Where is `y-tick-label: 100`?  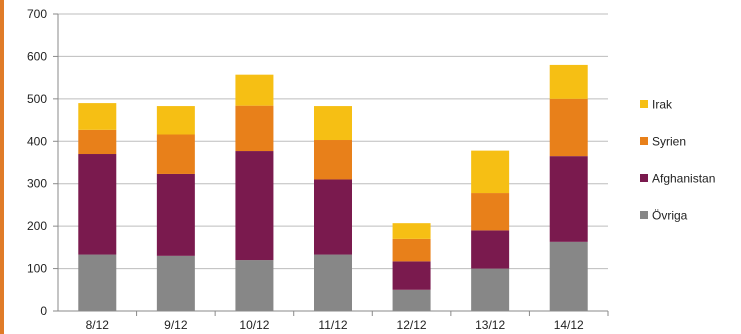
y-tick-label: 100 is located at coordinates (37, 269).